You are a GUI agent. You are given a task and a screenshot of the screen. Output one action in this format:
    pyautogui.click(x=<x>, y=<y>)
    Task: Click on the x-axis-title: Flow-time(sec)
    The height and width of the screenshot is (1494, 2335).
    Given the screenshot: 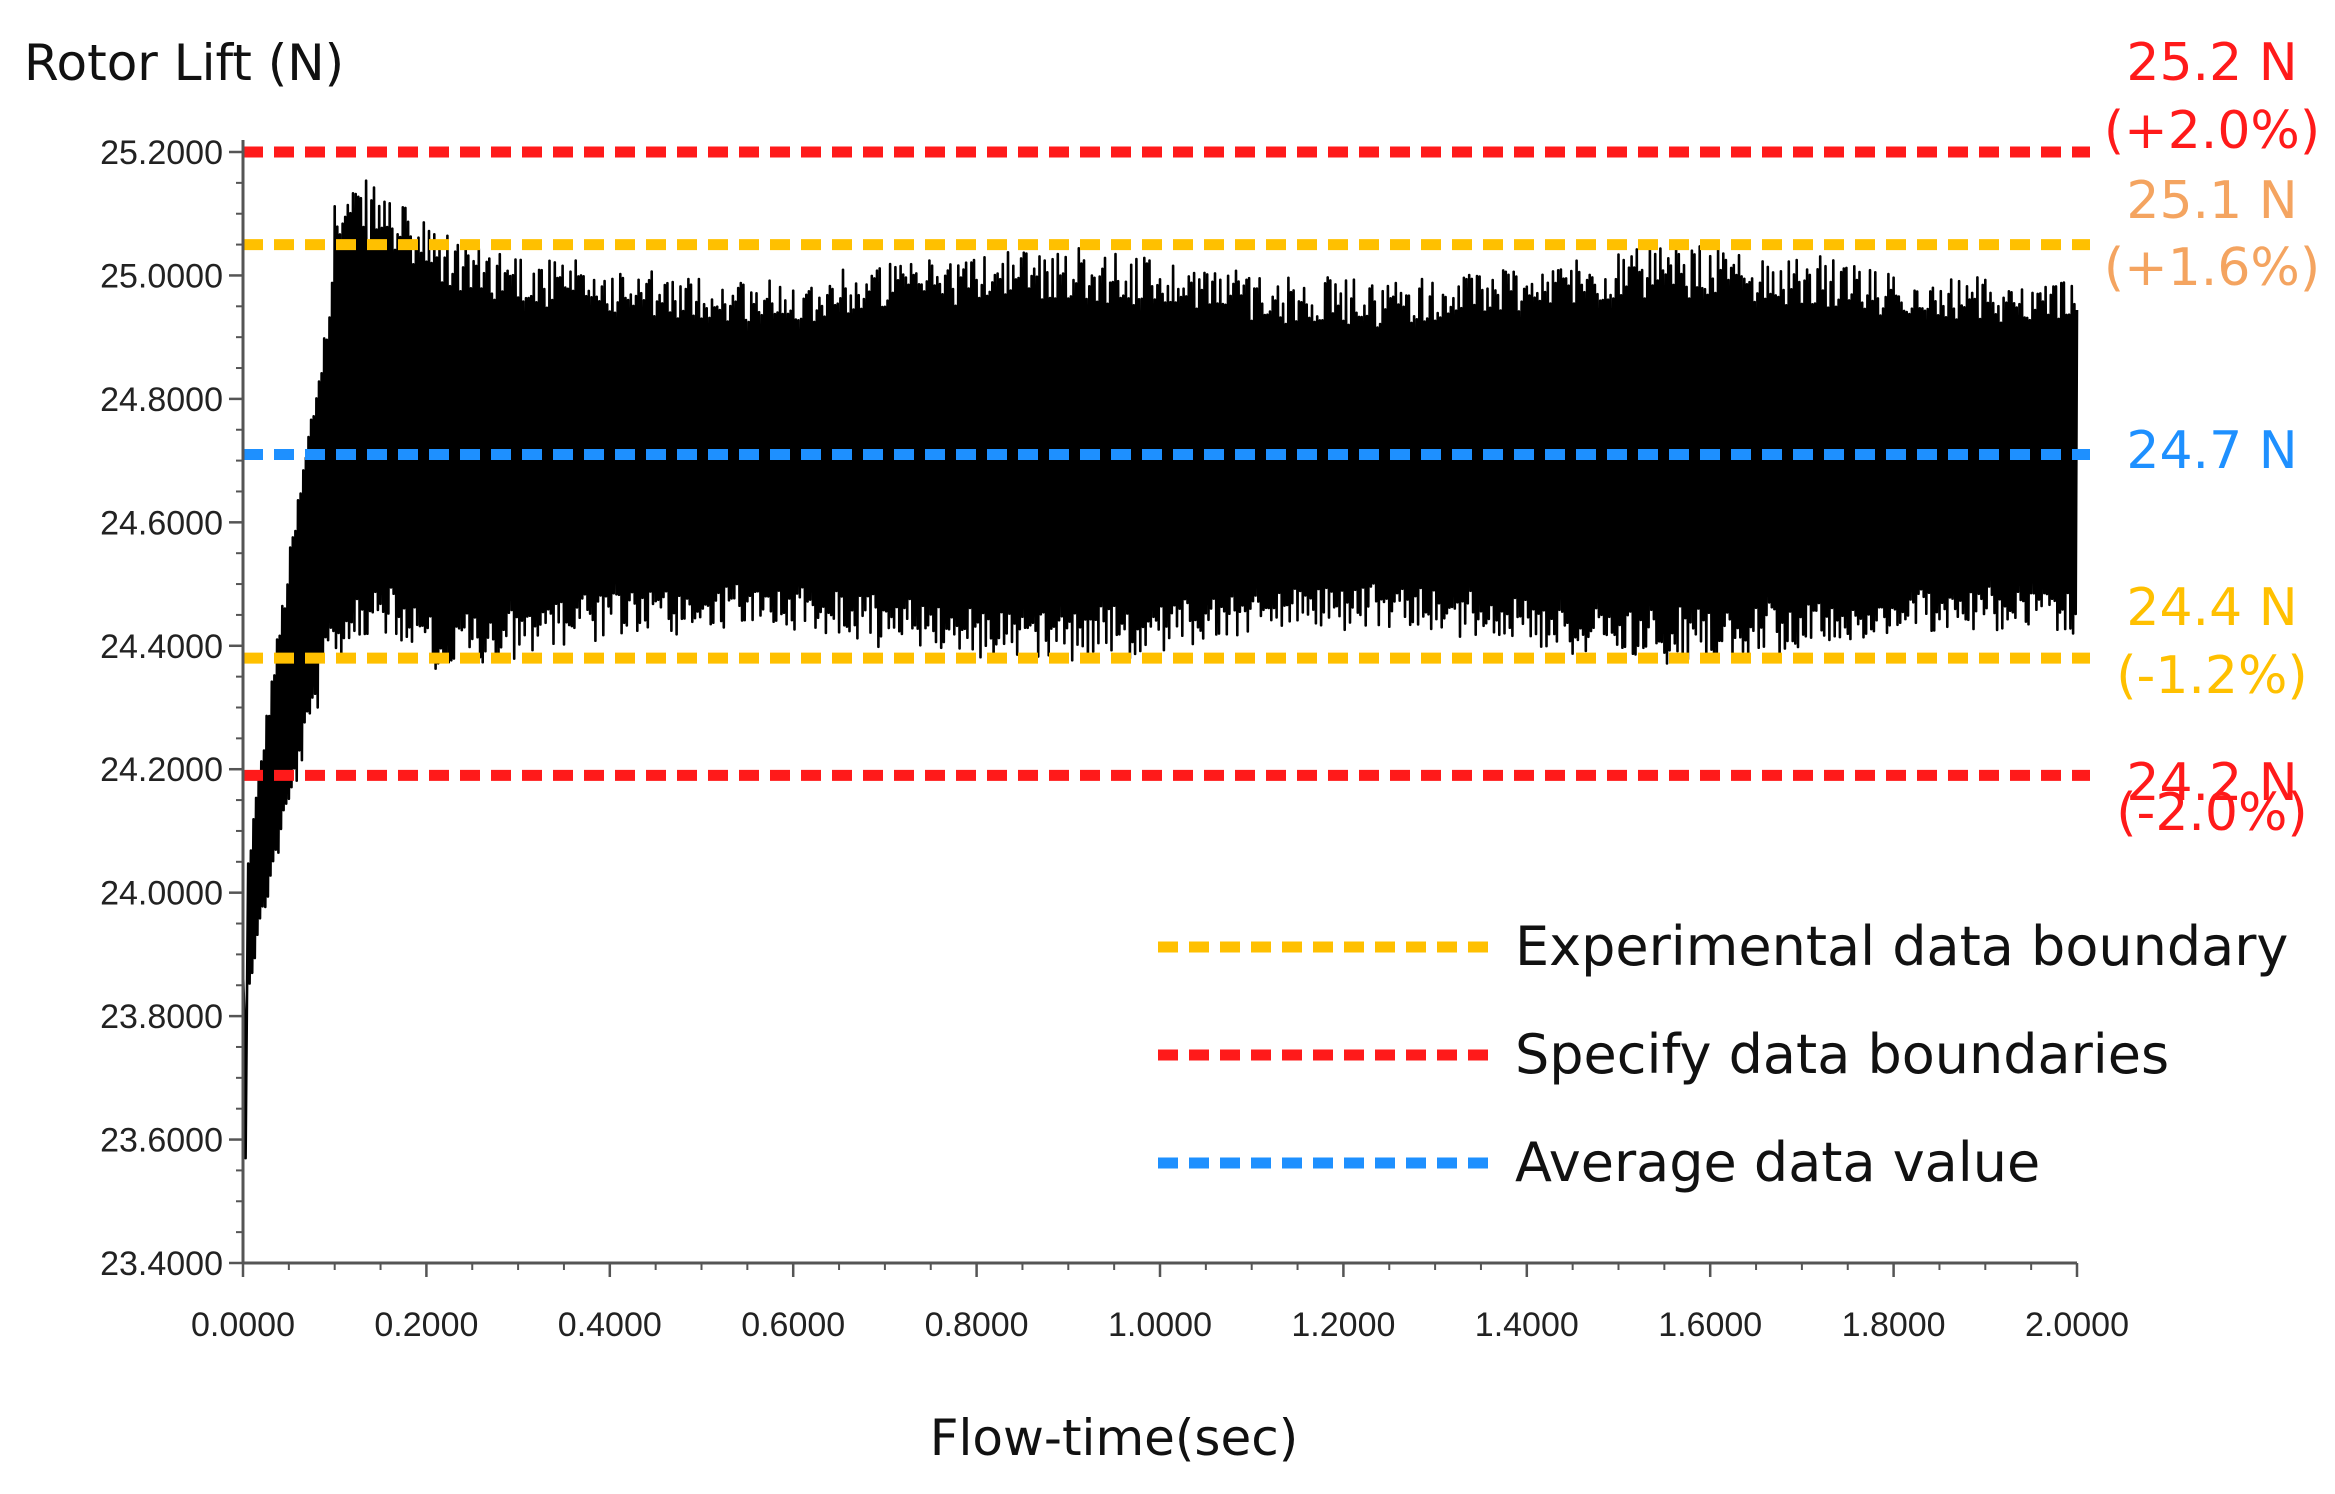 What is the action you would take?
    pyautogui.click(x=1114, y=1438)
    